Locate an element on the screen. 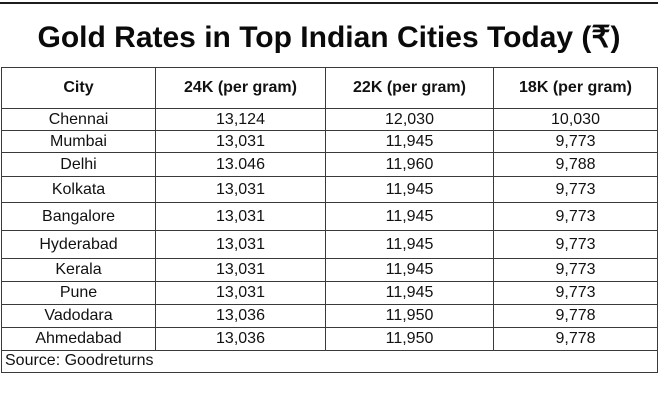  rate-24k-cell: 13,124 is located at coordinates (240, 119).